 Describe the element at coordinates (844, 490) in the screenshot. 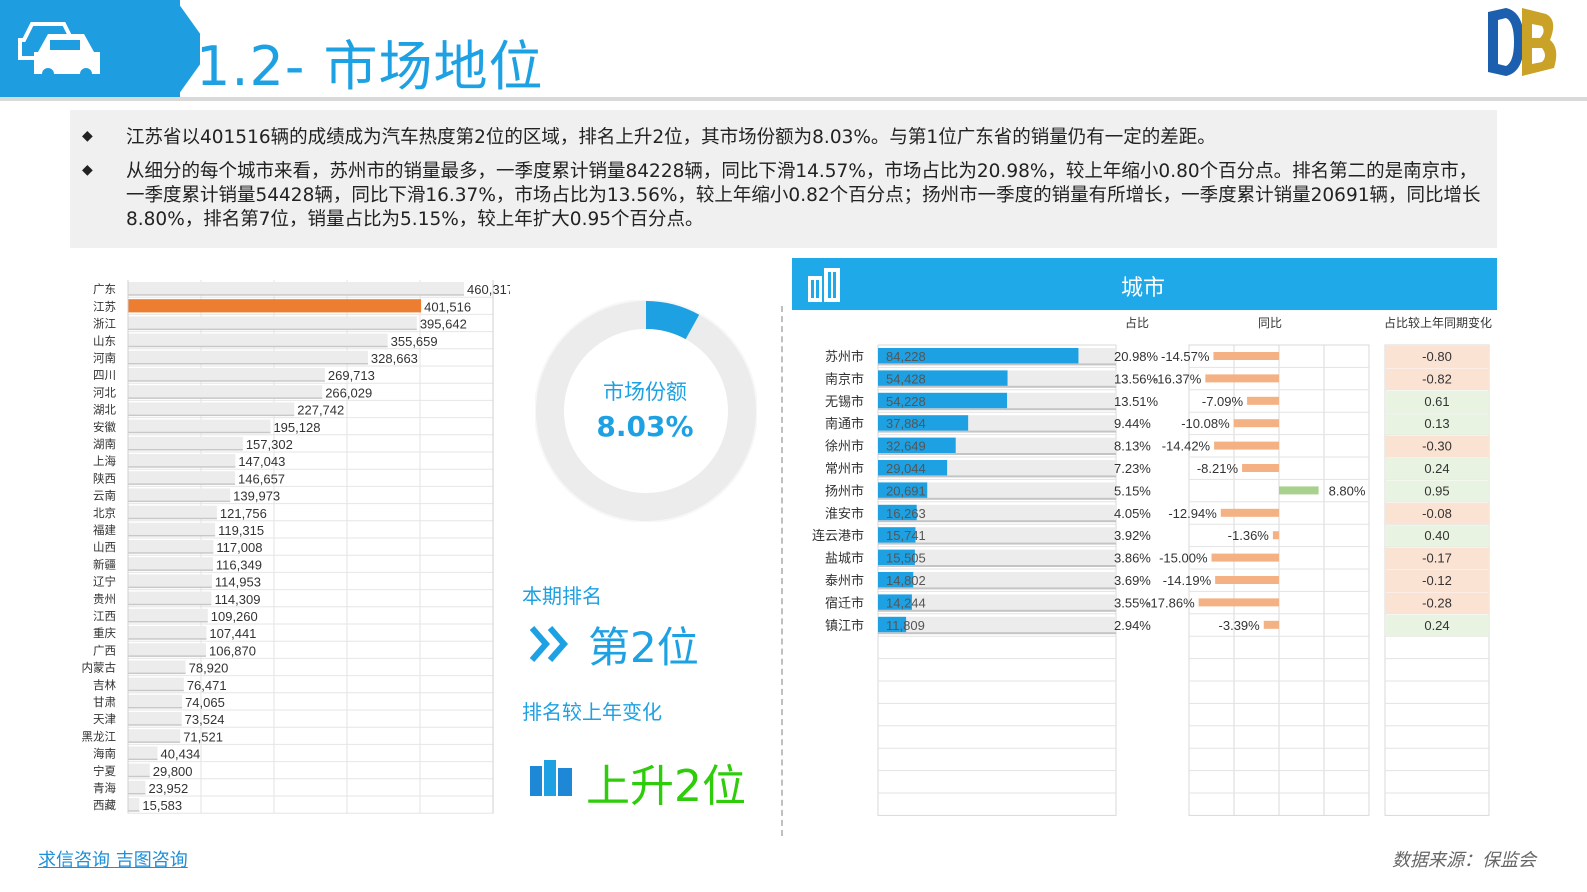

I see `city-label: 扬州市` at that location.